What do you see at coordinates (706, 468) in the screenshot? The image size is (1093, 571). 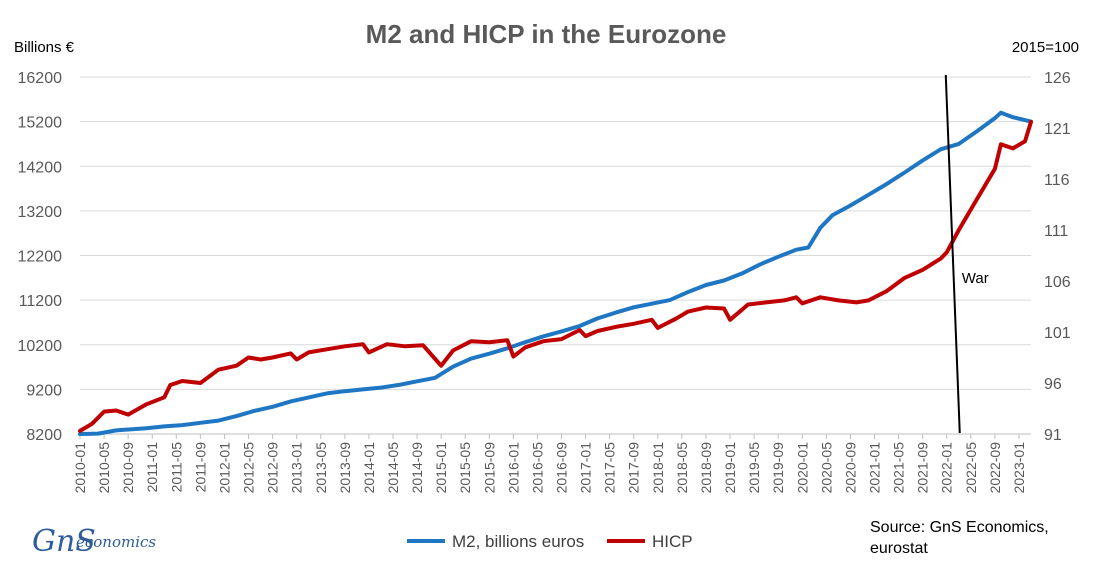 I see `x-tick-label: 2018-09` at bounding box center [706, 468].